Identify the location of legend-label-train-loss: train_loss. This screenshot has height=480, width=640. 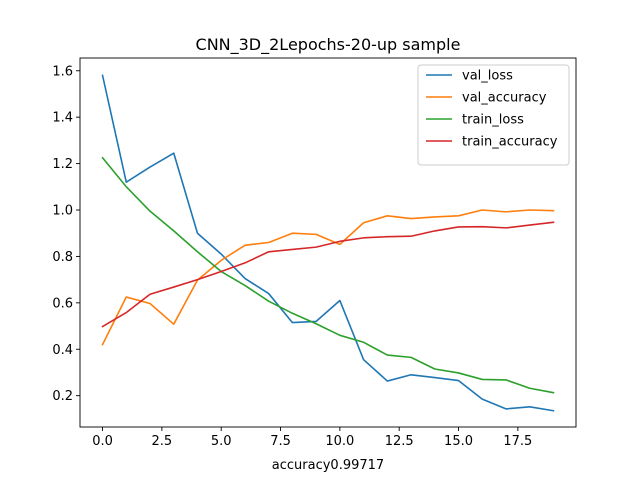
(493, 120).